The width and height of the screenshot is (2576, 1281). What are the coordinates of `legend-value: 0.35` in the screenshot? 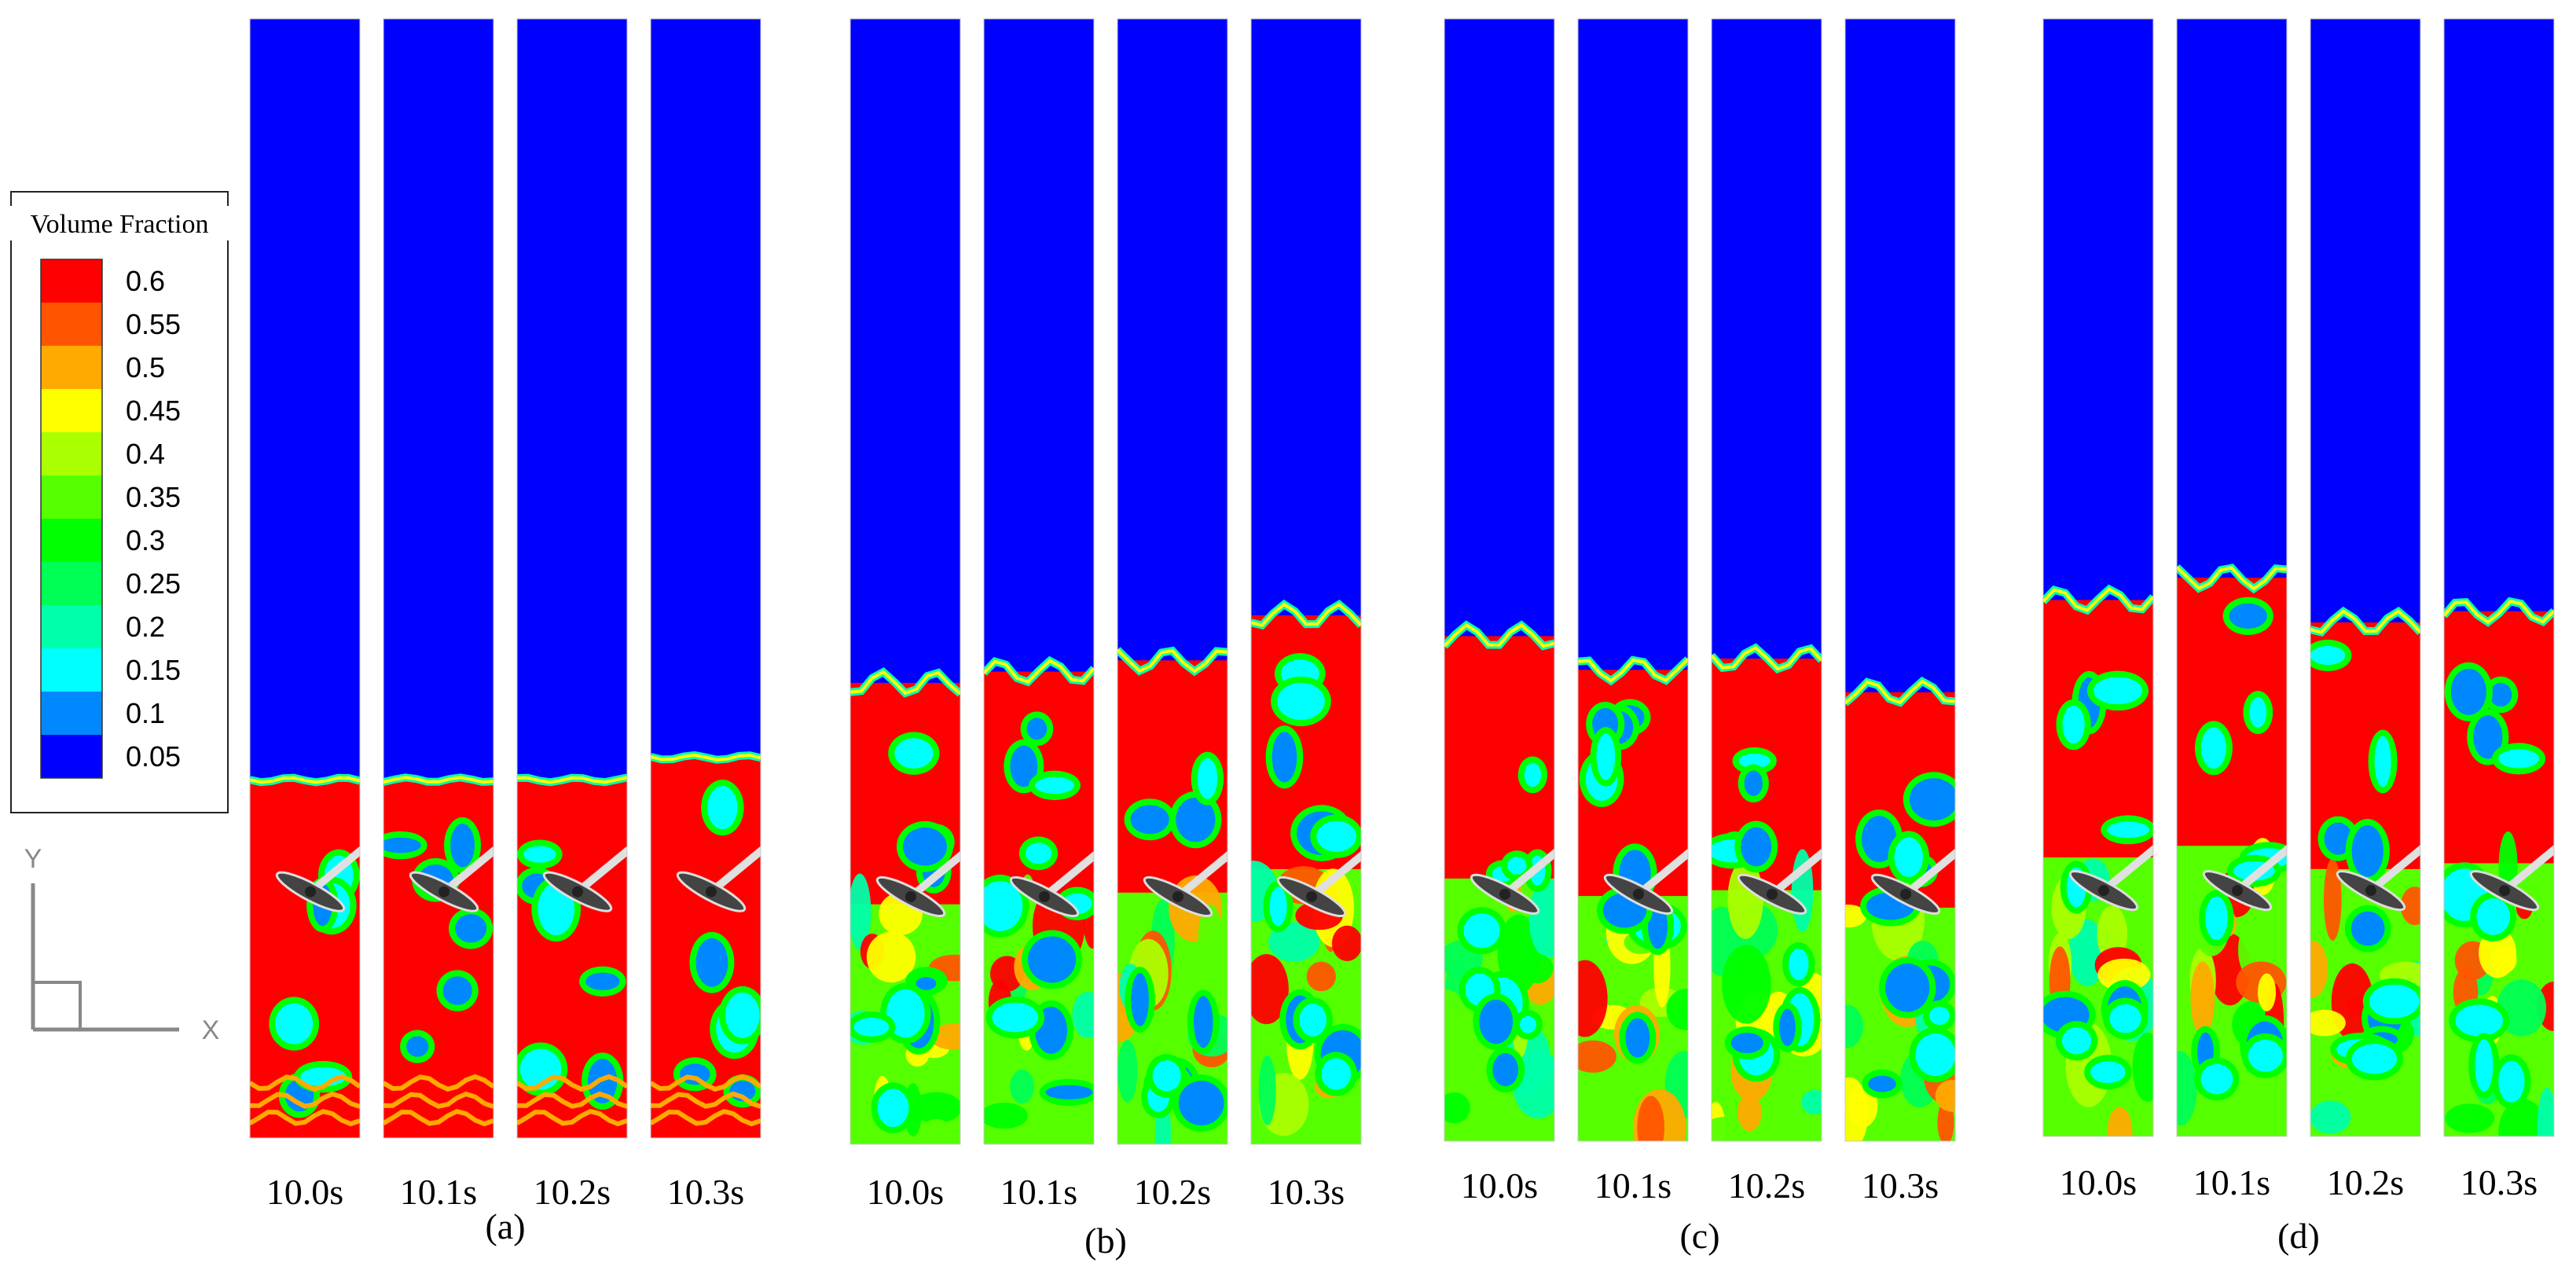 It's located at (153, 497).